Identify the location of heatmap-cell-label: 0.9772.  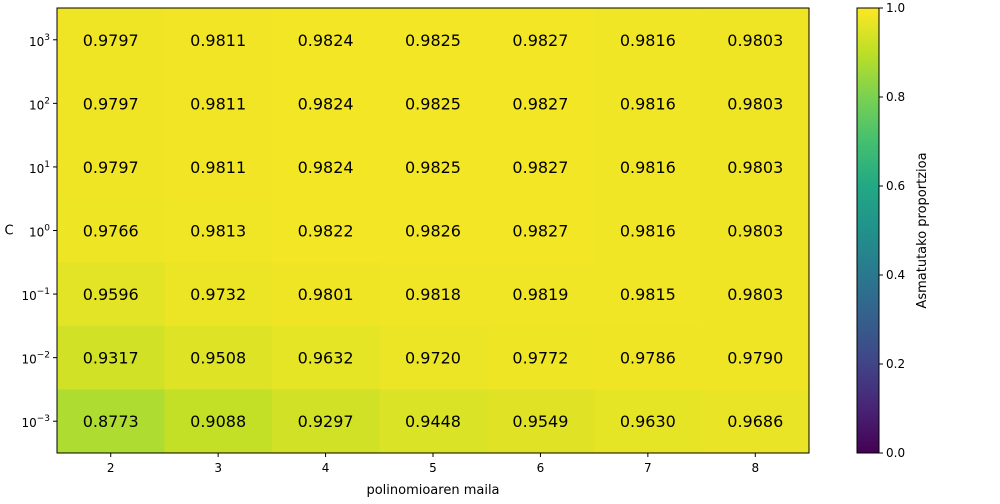
(540, 358).